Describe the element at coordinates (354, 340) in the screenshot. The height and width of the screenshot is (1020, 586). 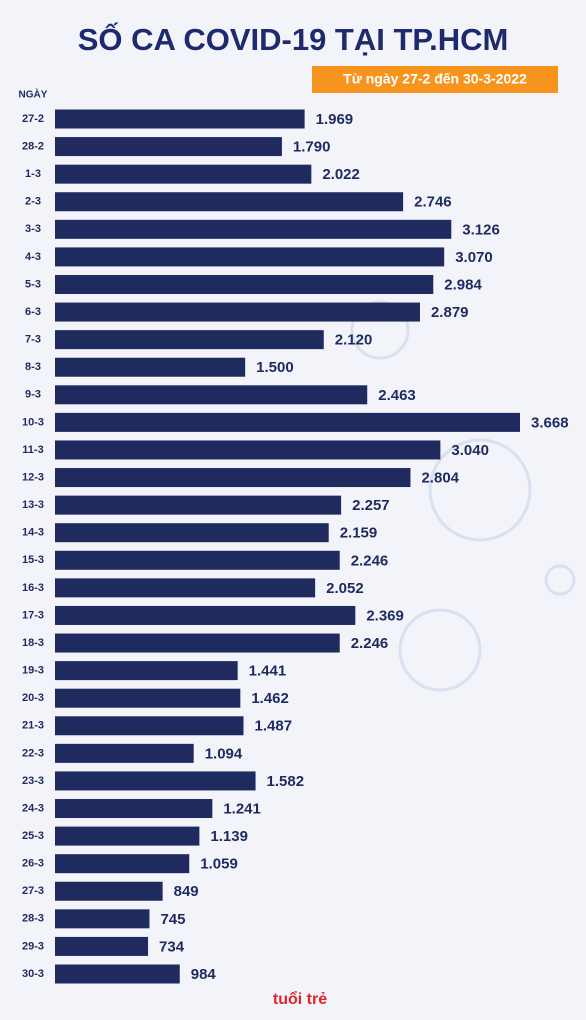
I see `data-label: 2.120` at that location.